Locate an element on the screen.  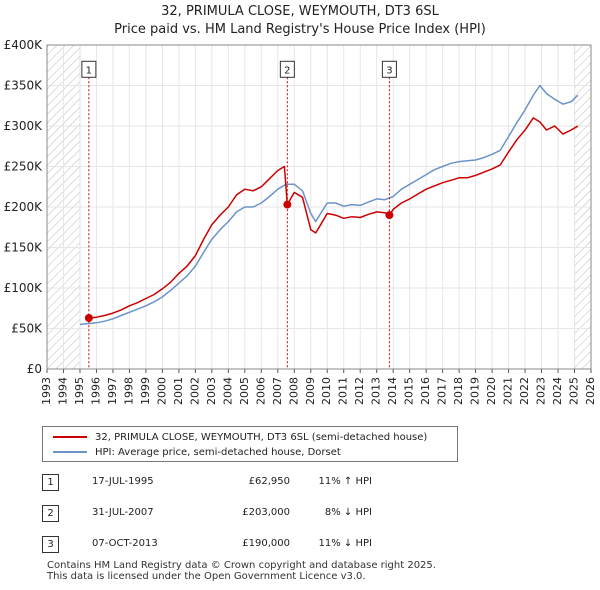
x-tick-label: 2014 is located at coordinates (392, 391).